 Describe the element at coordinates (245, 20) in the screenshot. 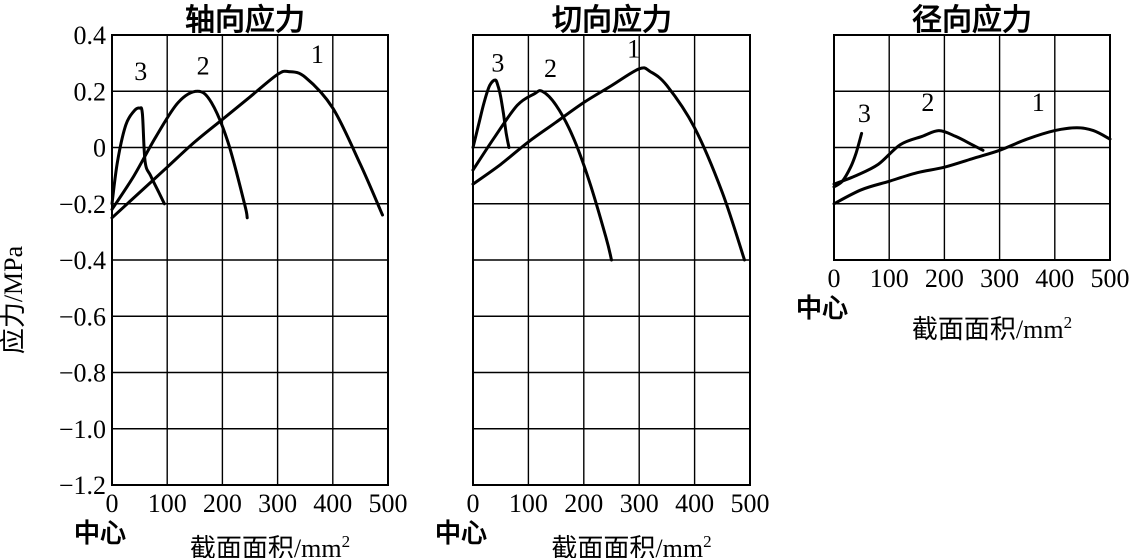

I see `panel-title: 轴向应力` at that location.